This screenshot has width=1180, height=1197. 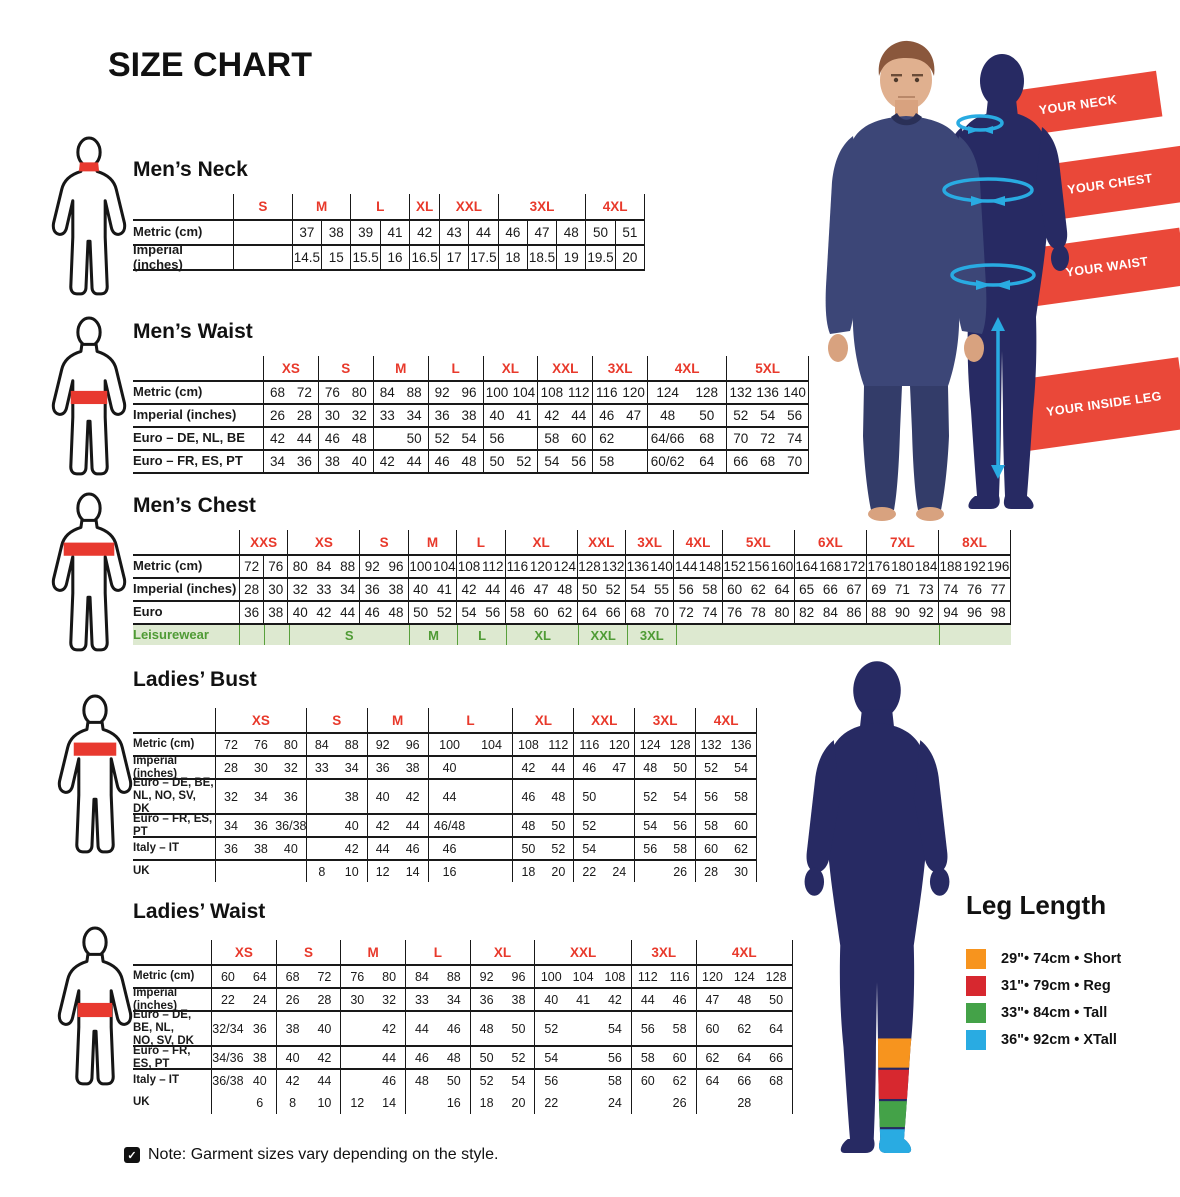 I want to click on leg-length-label: 29"• 74cm • Short, so click(x=1061, y=959).